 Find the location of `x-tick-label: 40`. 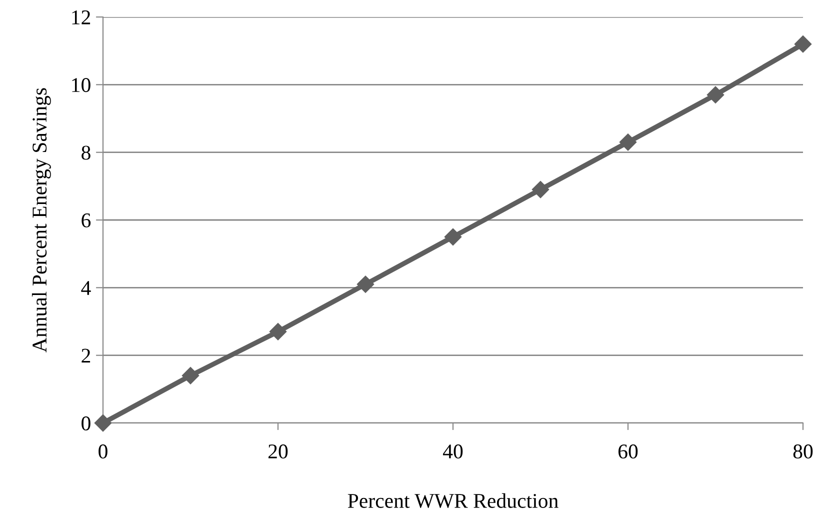

x-tick-label: 40 is located at coordinates (452, 451).